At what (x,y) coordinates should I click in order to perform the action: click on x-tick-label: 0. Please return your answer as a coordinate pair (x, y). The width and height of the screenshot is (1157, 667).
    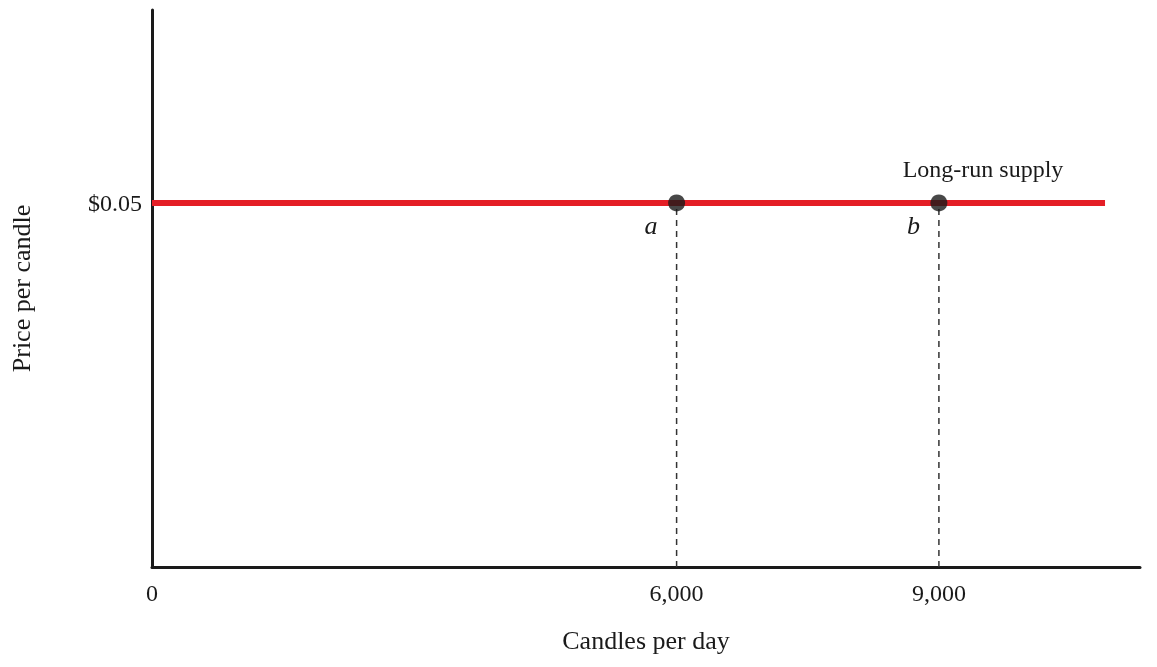
    Looking at the image, I should click on (152, 593).